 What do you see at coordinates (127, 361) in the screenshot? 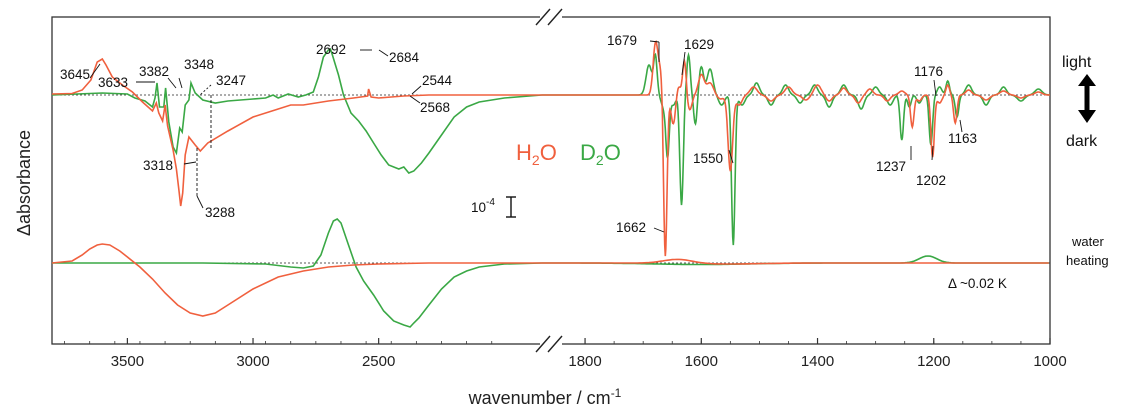
I see `x-tick-label-3500: 3500` at bounding box center [127, 361].